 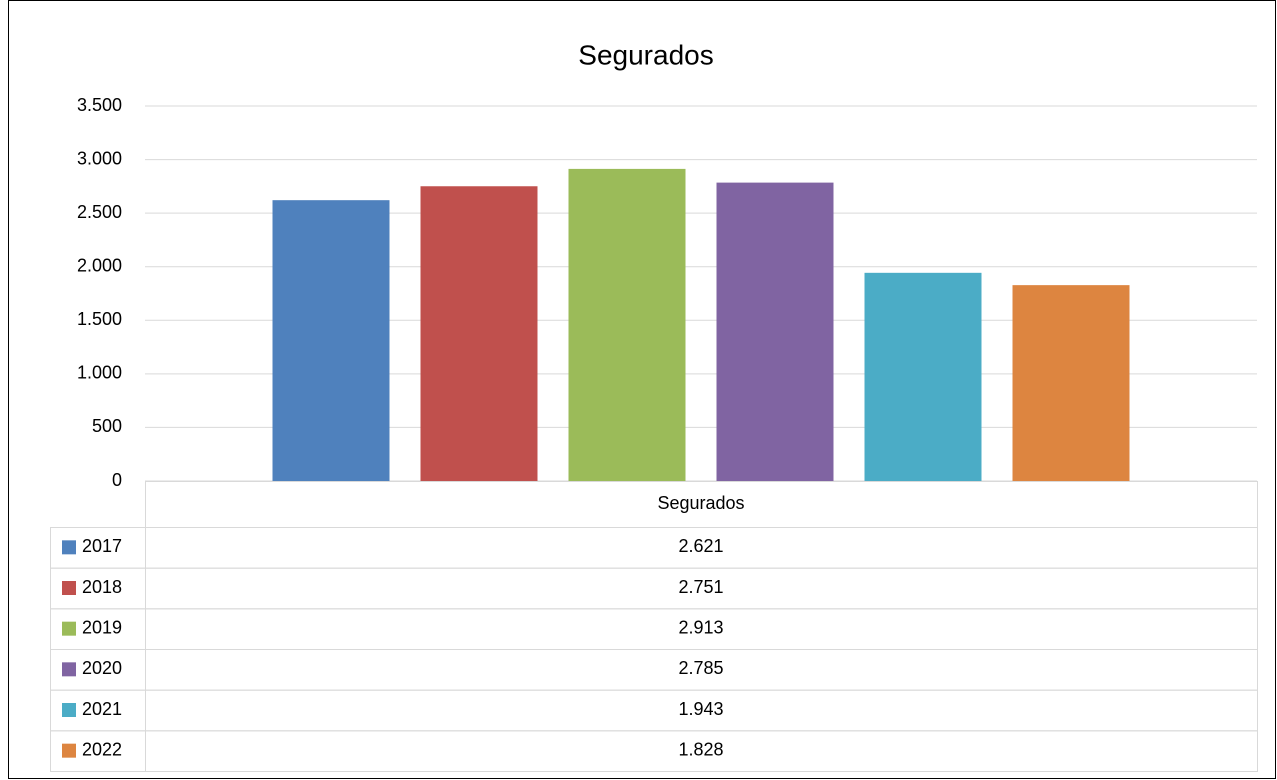 I want to click on y-tick-label: 1.500, so click(x=99, y=319).